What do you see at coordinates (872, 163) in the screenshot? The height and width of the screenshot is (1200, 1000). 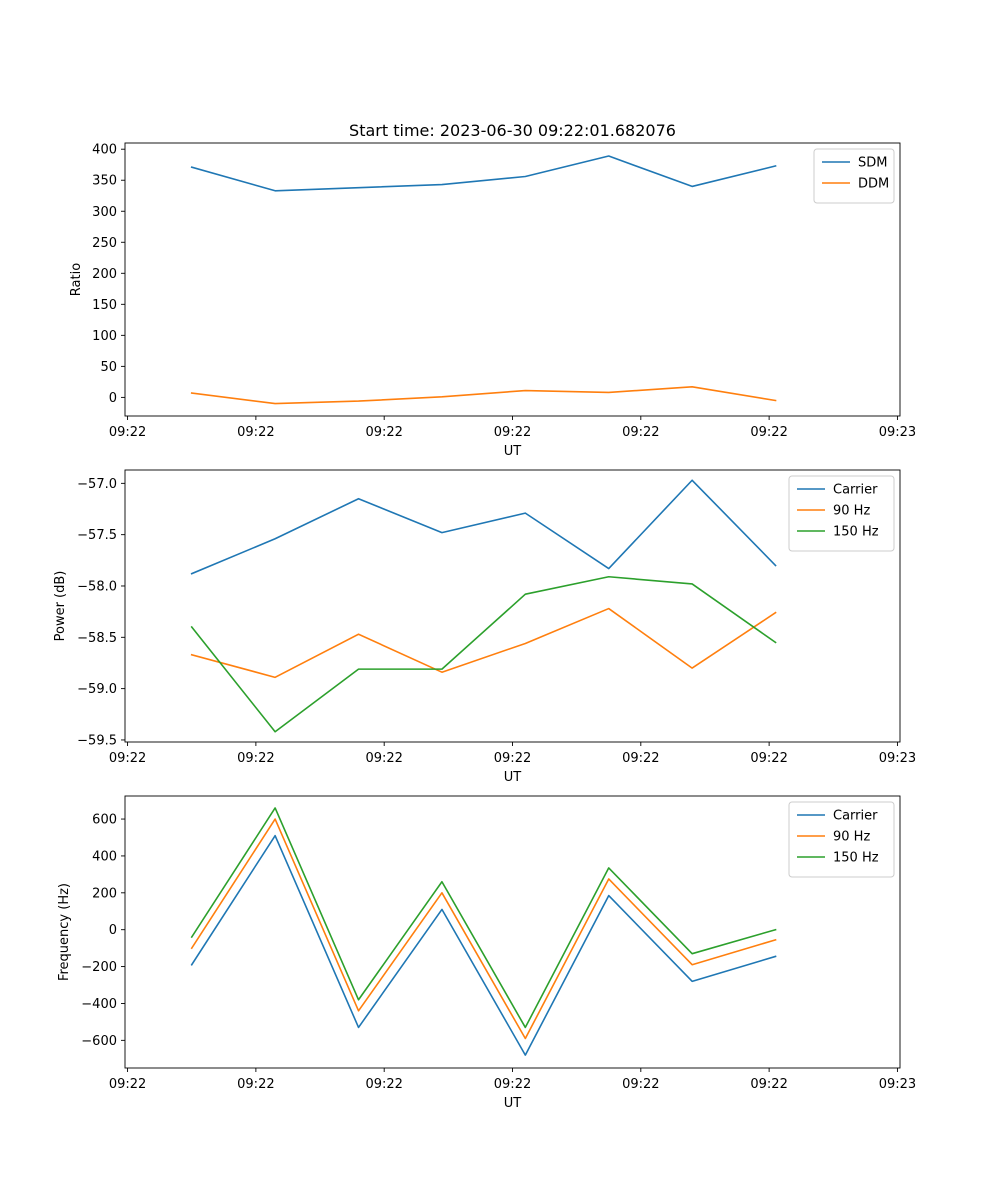 I see `legend-label: SDM` at bounding box center [872, 163].